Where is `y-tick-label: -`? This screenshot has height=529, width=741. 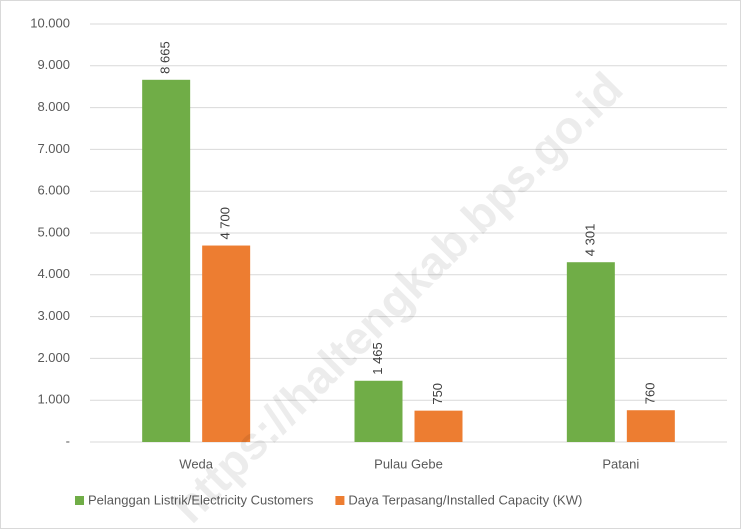 y-tick-label: - is located at coordinates (68, 440).